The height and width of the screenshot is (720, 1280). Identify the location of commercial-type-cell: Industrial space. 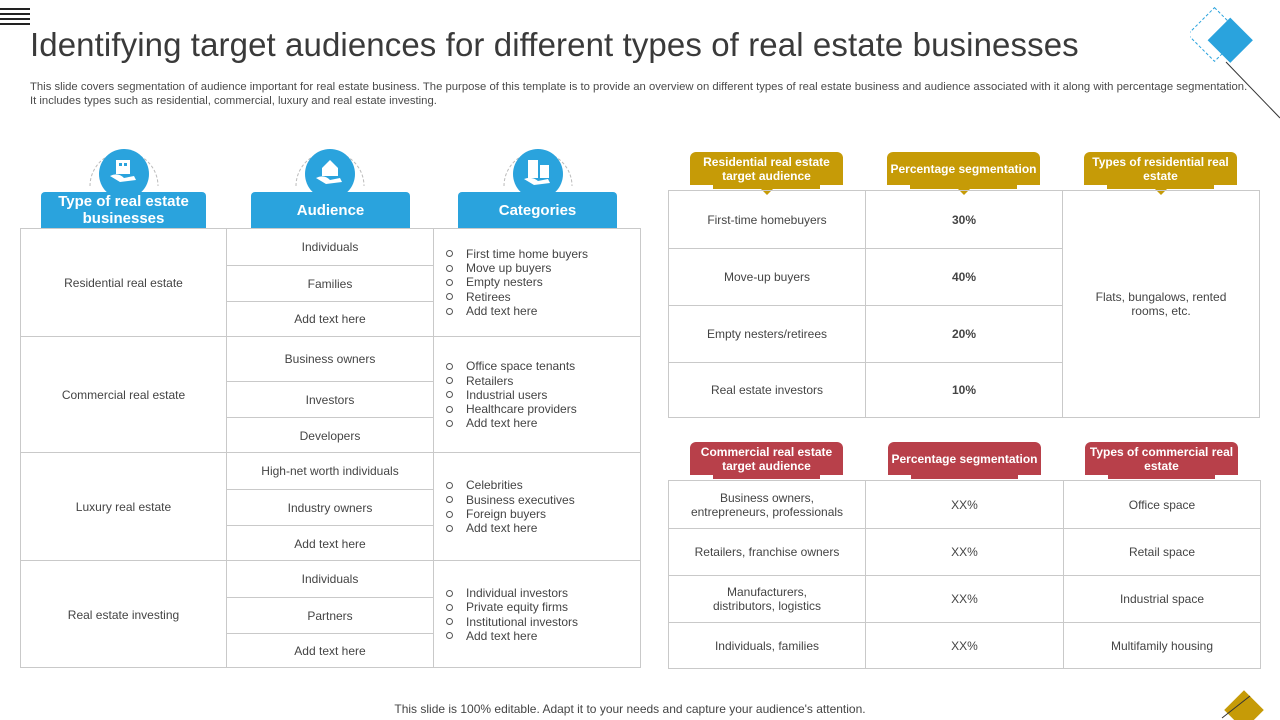
(1162, 598).